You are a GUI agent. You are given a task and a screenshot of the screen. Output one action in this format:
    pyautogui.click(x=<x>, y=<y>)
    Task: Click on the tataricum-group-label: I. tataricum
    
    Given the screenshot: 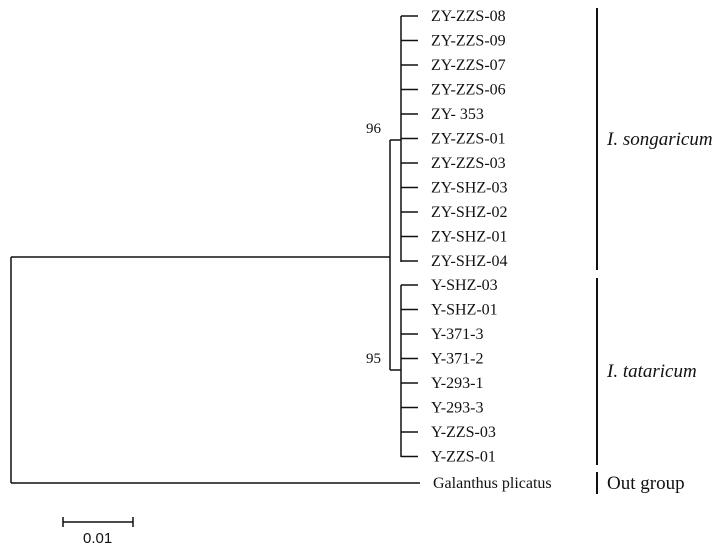 What is the action you would take?
    pyautogui.click(x=651, y=371)
    